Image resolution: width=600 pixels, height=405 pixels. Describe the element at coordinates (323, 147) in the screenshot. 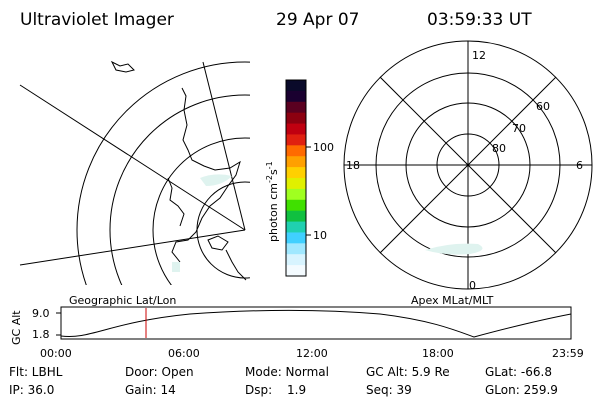

I see `colorbar-tick-100: 100` at that location.